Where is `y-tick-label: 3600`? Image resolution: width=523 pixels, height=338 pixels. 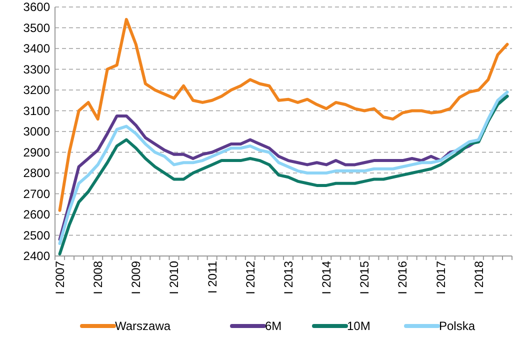 y-tick-label: 3600 is located at coordinates (36, 7).